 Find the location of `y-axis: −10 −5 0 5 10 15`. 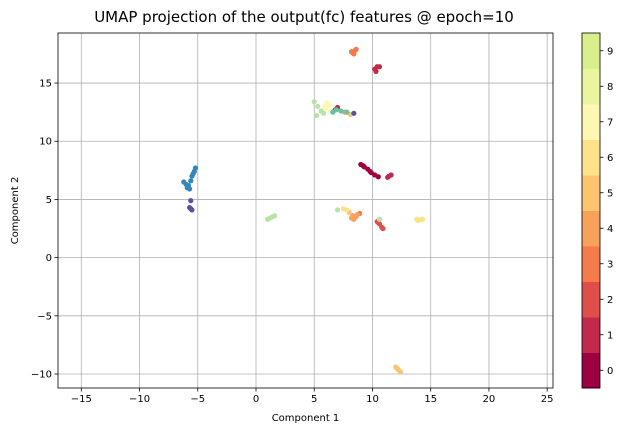

y-axis: −10 −5 0 5 10 15 is located at coordinates (44, 230).